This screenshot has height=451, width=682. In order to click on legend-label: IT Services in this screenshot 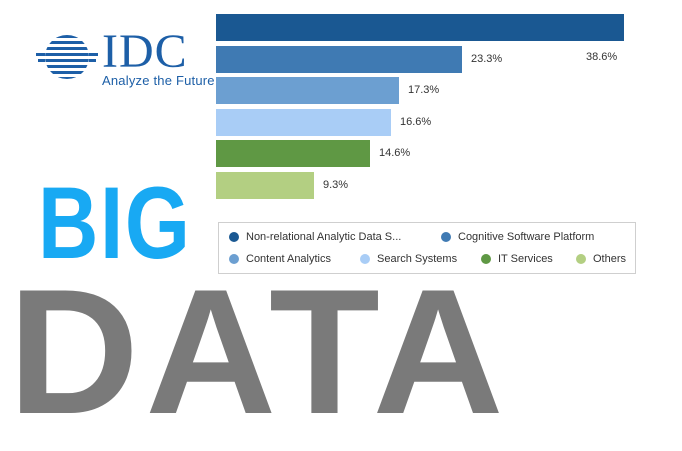, I will do `click(525, 259)`.